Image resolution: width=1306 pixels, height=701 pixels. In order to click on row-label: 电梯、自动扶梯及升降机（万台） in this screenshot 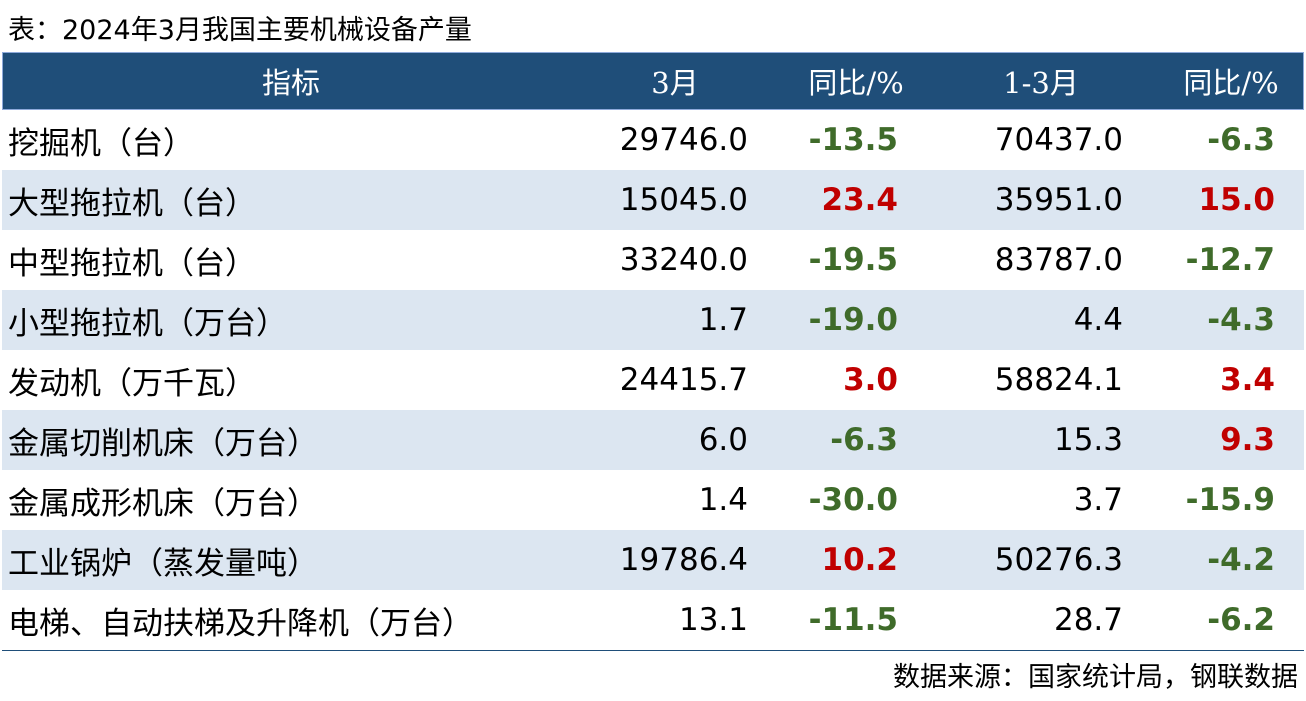, I will do `click(240, 623)`.